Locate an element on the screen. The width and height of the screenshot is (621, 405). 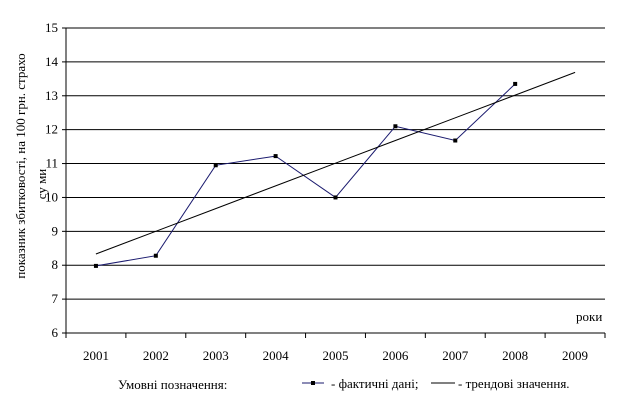
y-tick-label-11: 11 is located at coordinates (51, 163).